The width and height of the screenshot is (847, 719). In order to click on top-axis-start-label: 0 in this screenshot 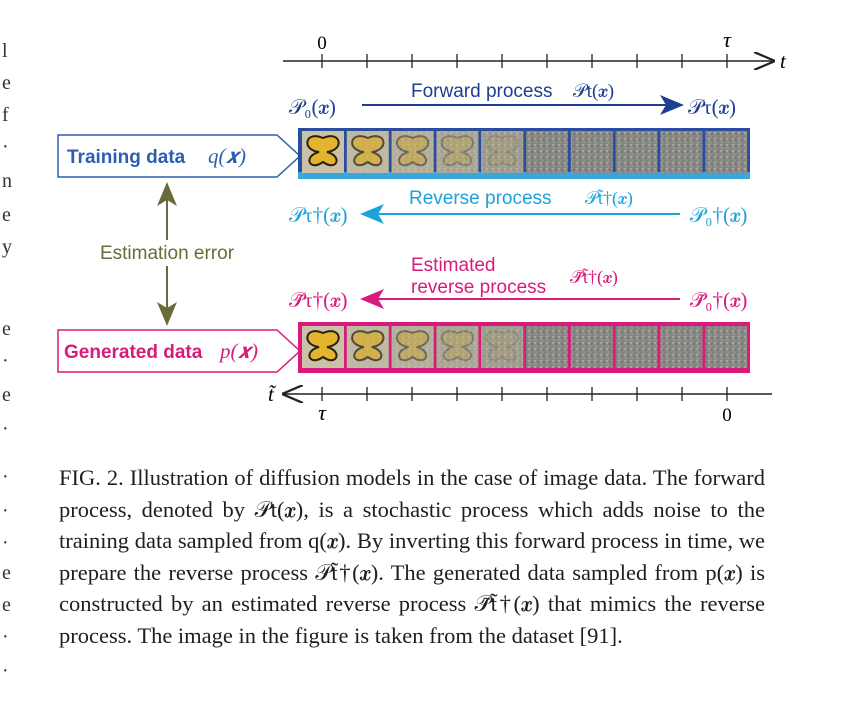, I will do `click(322, 43)`.